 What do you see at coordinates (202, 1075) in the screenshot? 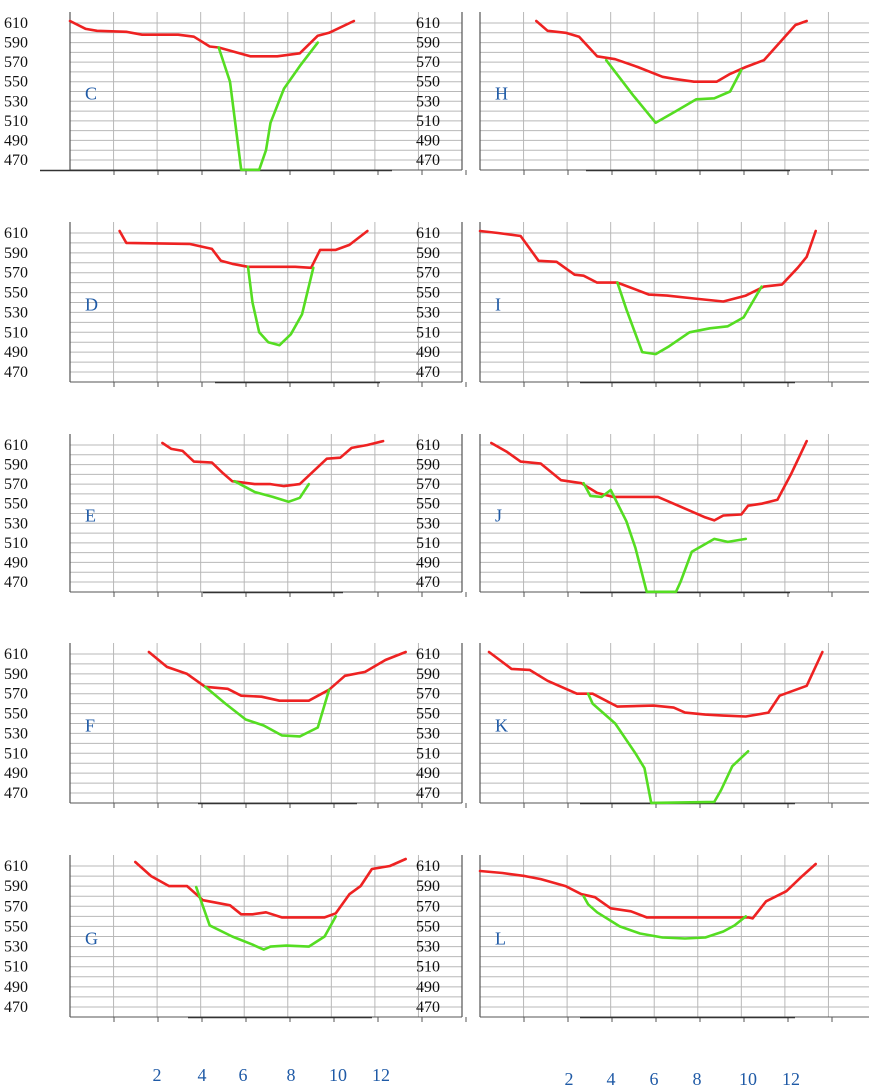
I see `x-tick-label-left: 4` at bounding box center [202, 1075].